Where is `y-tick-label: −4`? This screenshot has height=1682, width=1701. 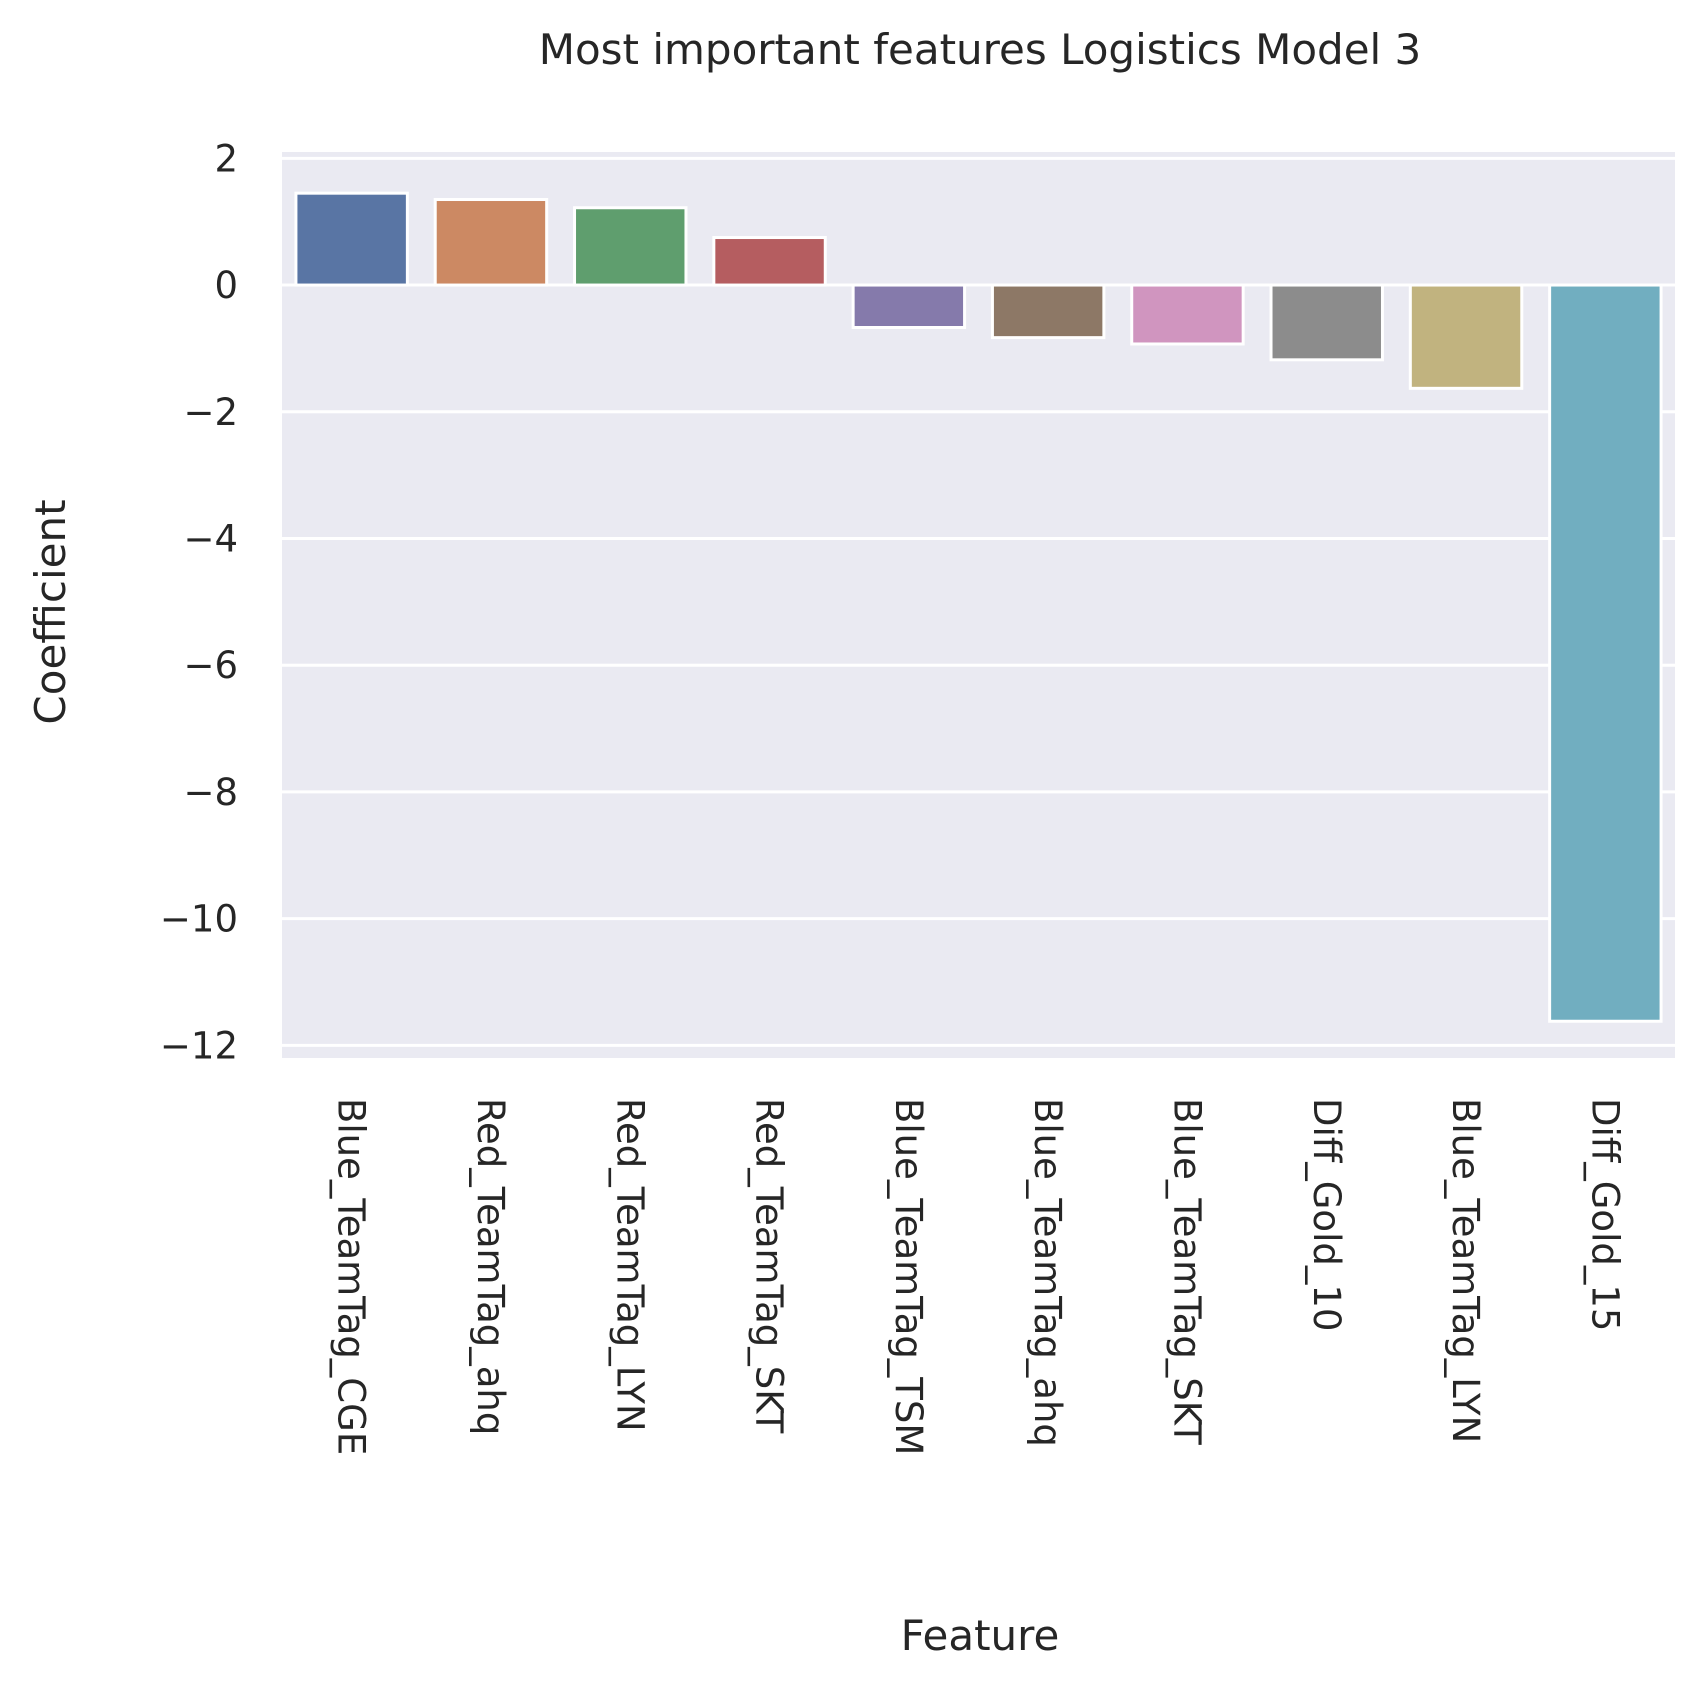
y-tick-label: −4 is located at coordinates (210, 538).